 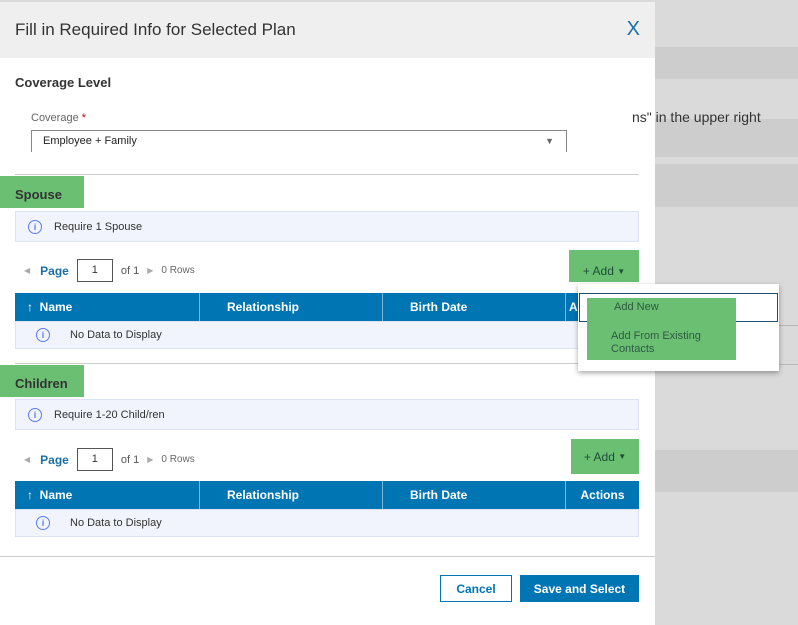 I want to click on menu-highlight, so click(x=661, y=329).